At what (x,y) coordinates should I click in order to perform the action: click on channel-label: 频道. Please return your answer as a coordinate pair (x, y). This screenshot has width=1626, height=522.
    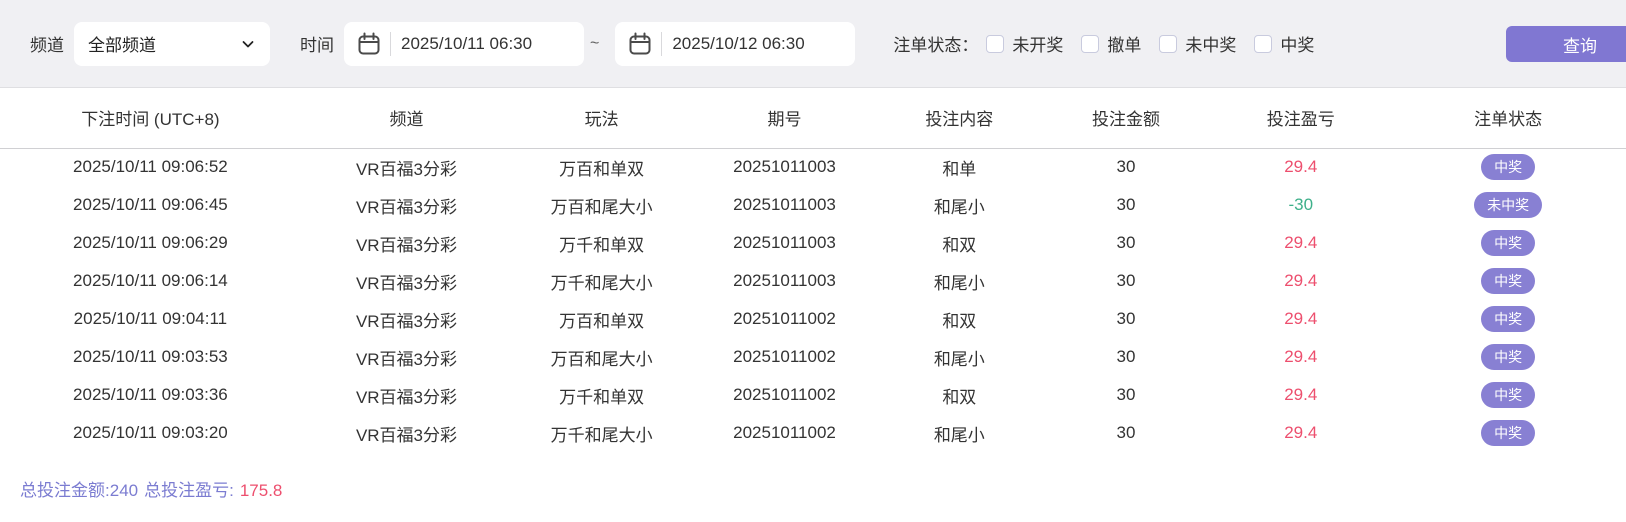
    Looking at the image, I should click on (47, 45).